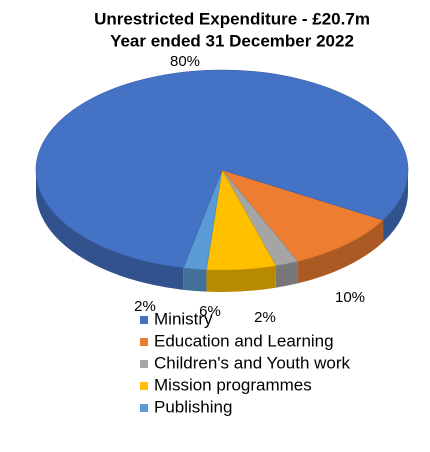 The image size is (430, 452). Describe the element at coordinates (185, 61) in the screenshot. I see `data-label: 80%` at that location.